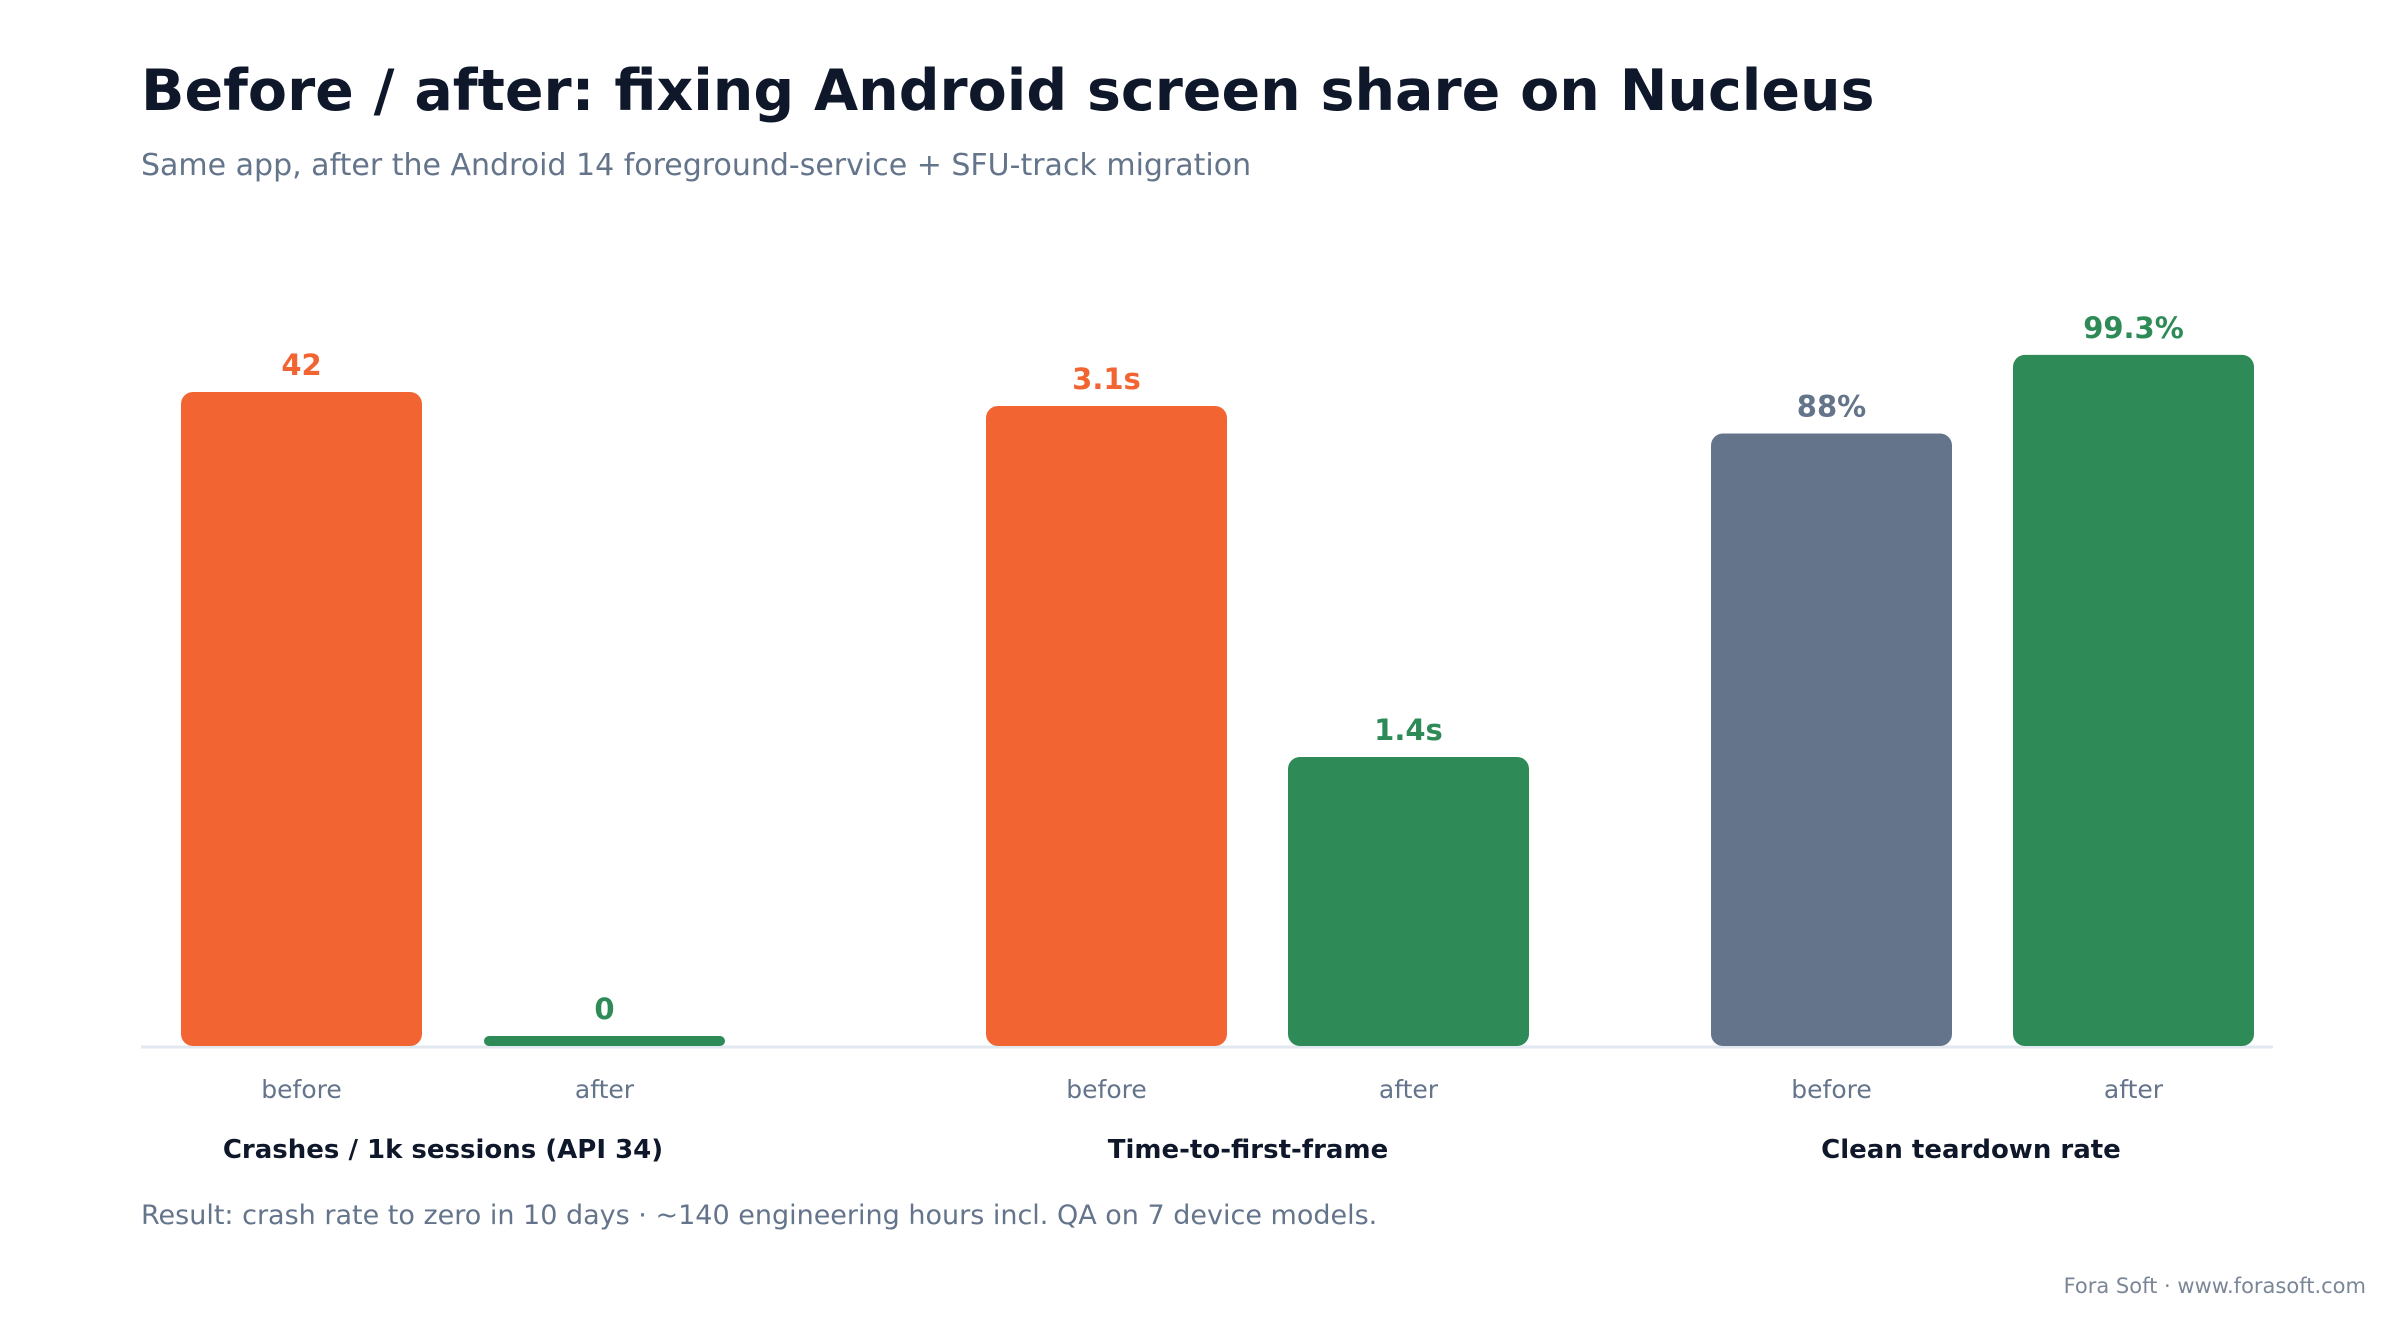 The image size is (2400, 1320). I want to click on data-label: 99.3%, so click(2133, 328).